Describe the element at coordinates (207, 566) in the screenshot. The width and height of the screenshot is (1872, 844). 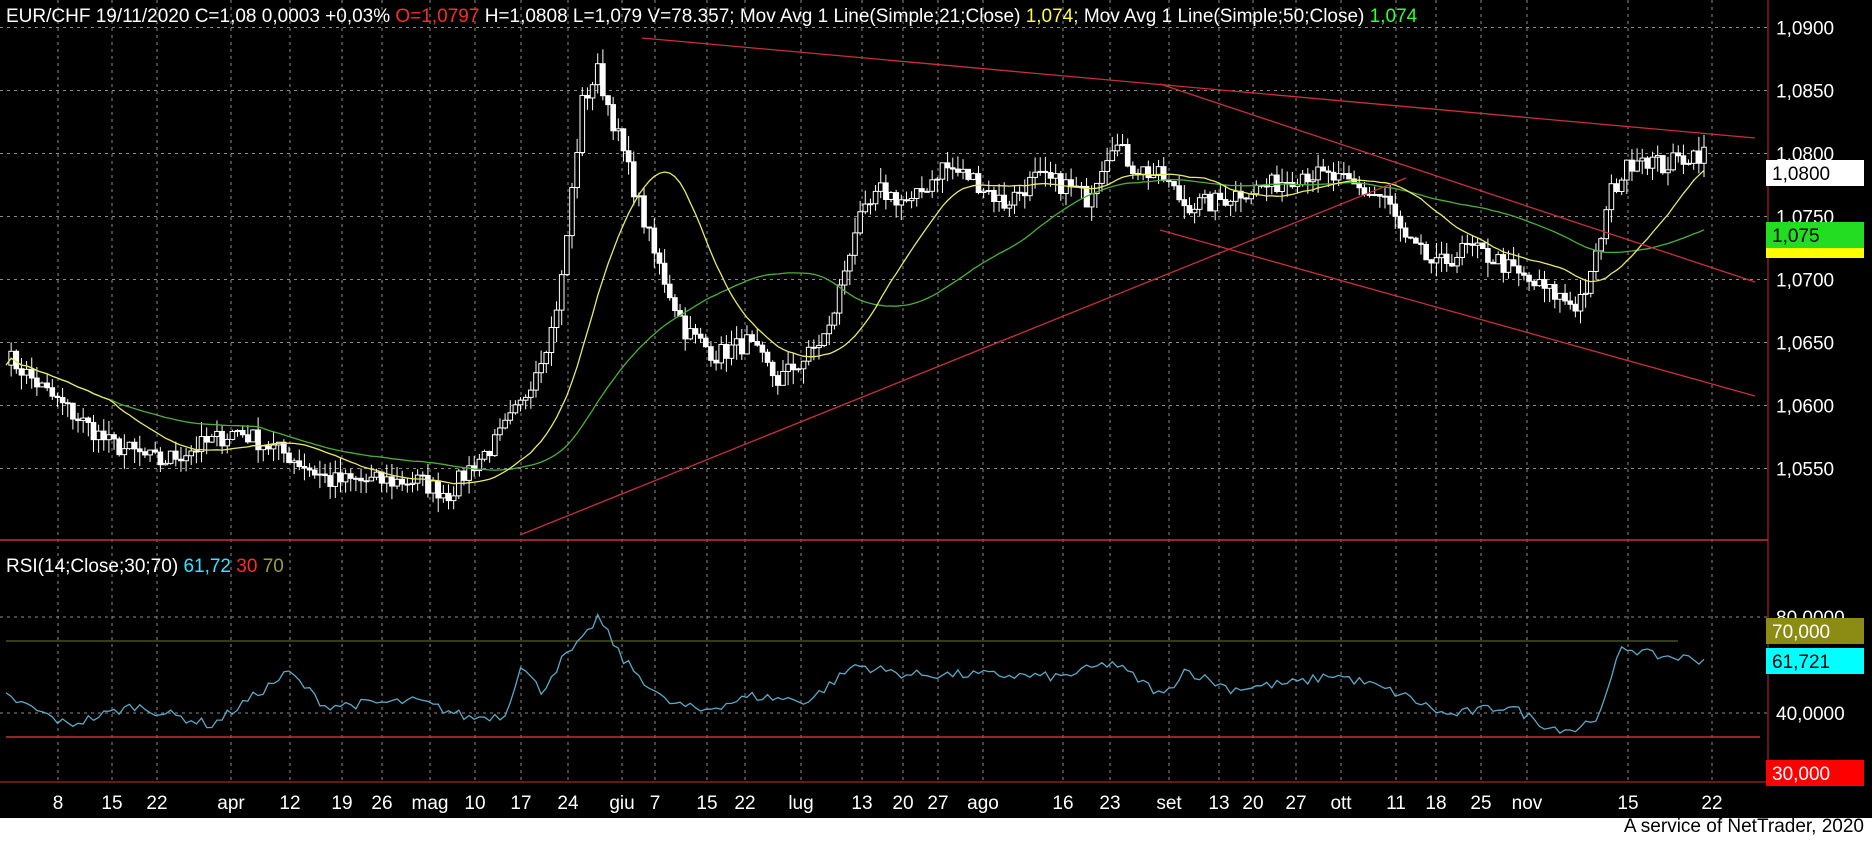
I see `rsi-value: 61,72` at that location.